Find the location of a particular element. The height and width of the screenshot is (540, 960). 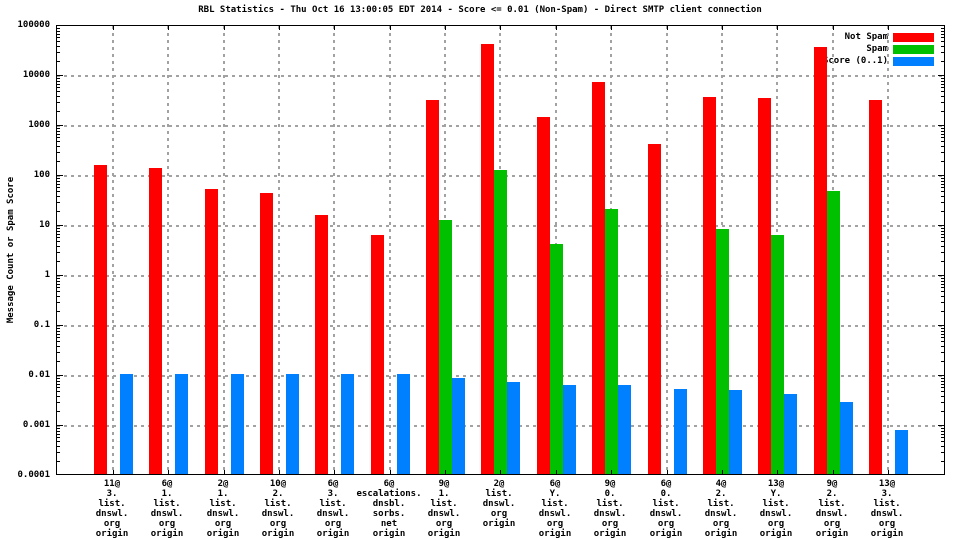

y-tick-label: 100 is located at coordinates (41, 175).